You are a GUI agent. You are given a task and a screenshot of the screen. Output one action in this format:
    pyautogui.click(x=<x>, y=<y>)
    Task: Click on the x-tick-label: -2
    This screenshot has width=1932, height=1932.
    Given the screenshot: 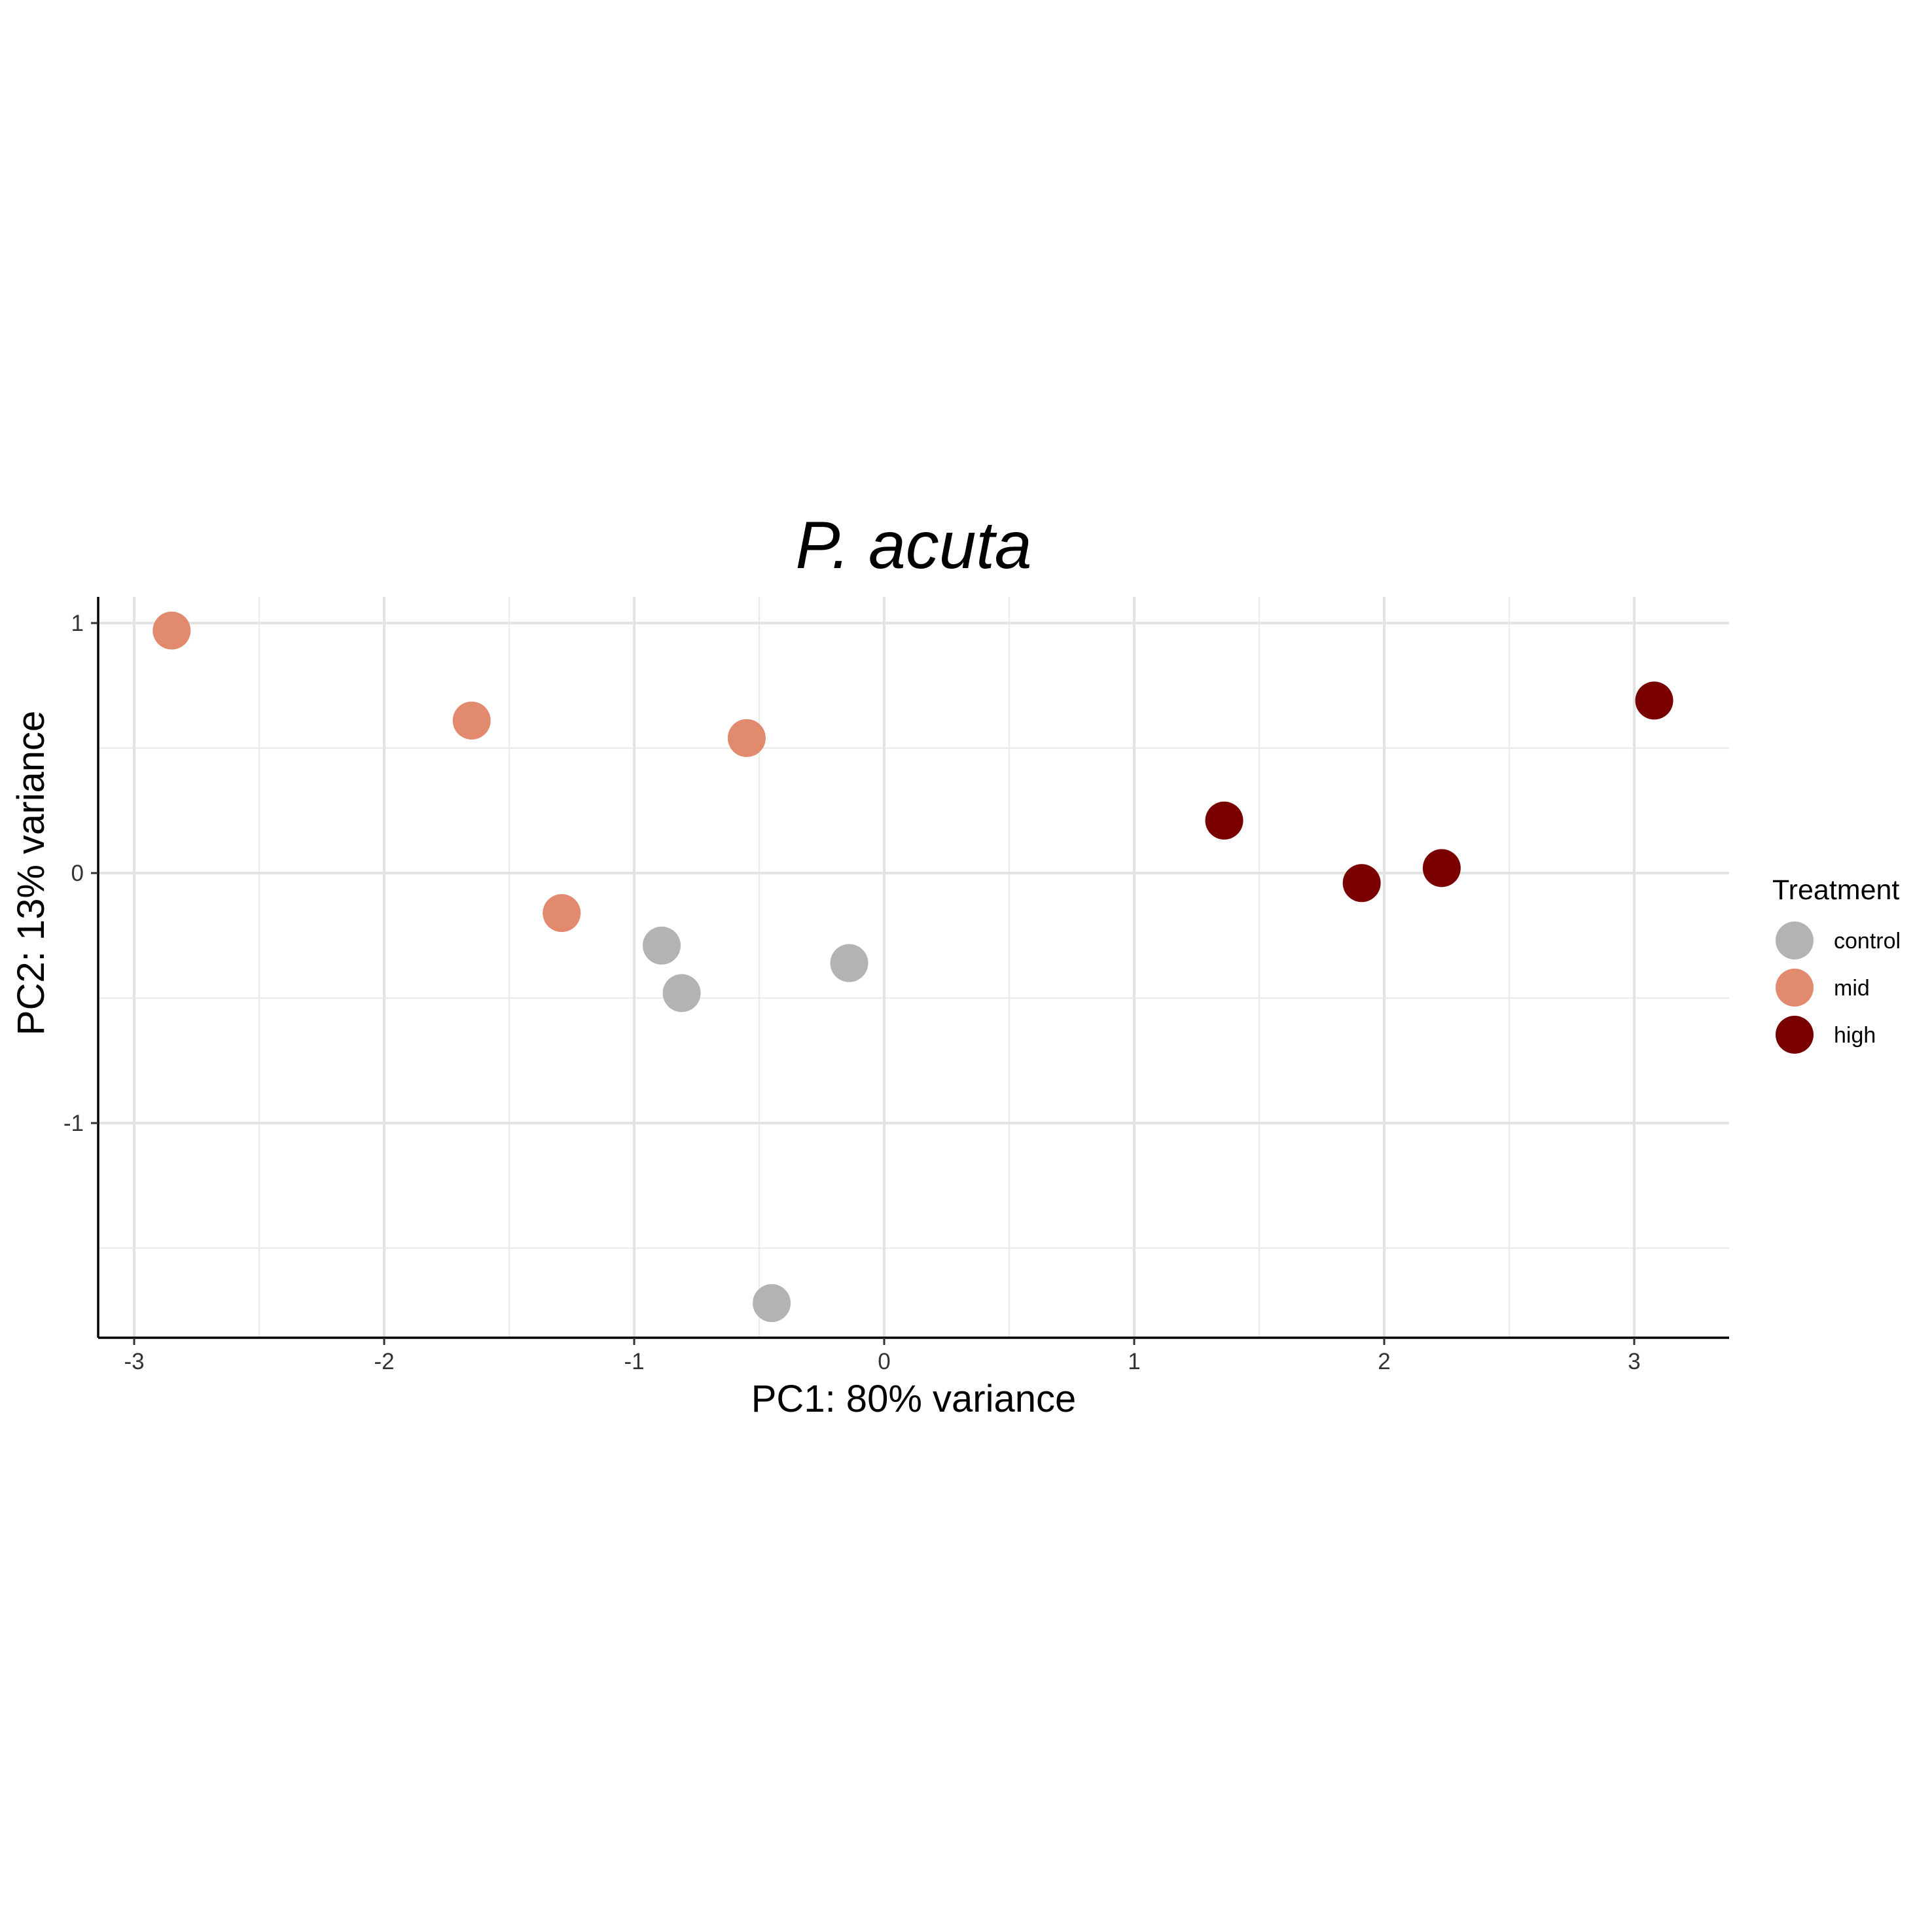 What is the action you would take?
    pyautogui.click(x=384, y=1361)
    